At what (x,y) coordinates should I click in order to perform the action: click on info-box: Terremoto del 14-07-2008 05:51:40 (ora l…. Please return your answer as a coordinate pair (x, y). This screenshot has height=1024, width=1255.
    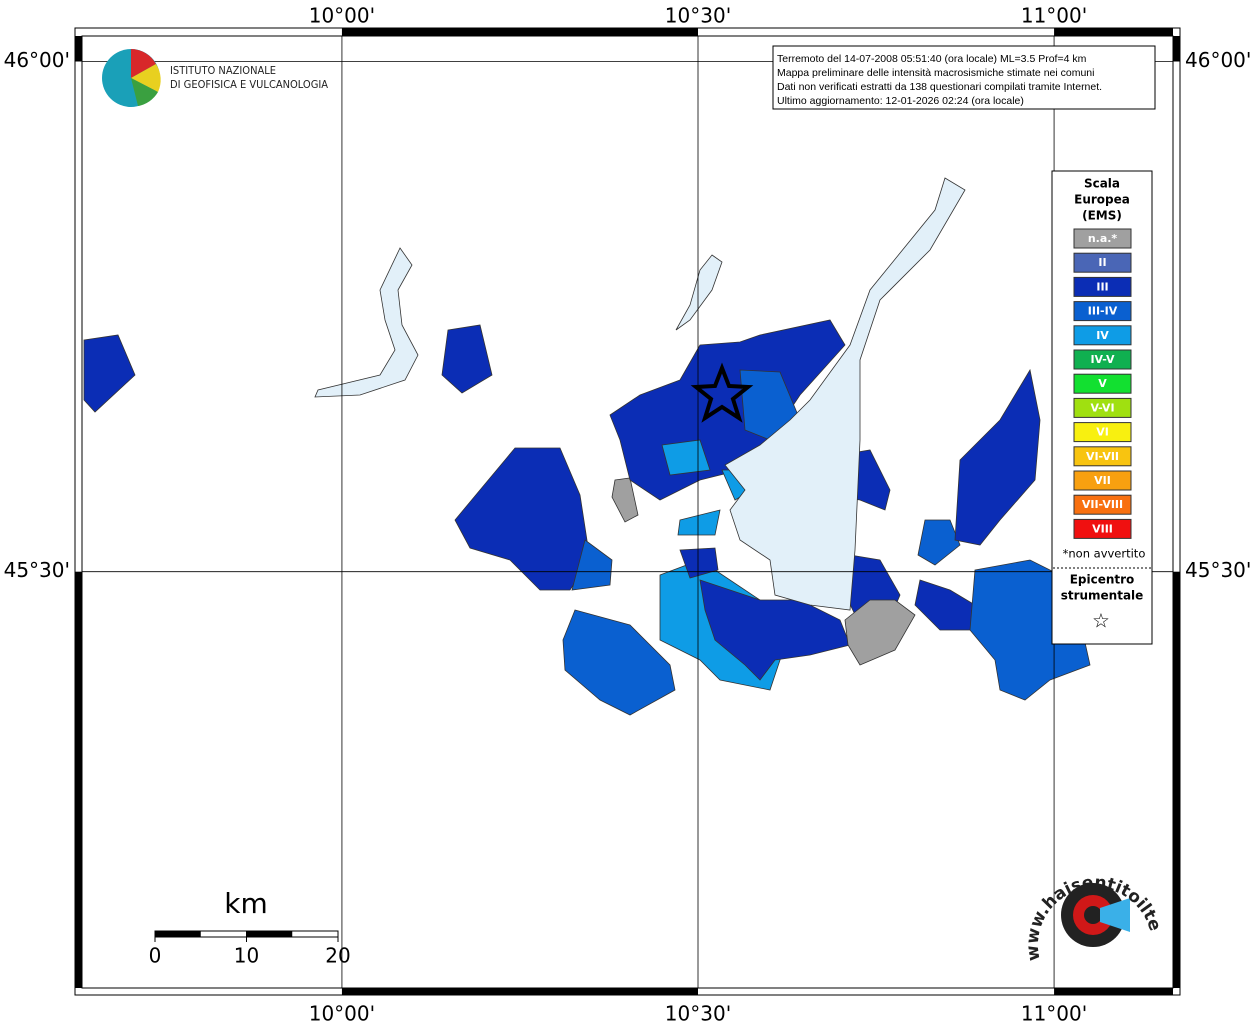
    Looking at the image, I should click on (964, 77).